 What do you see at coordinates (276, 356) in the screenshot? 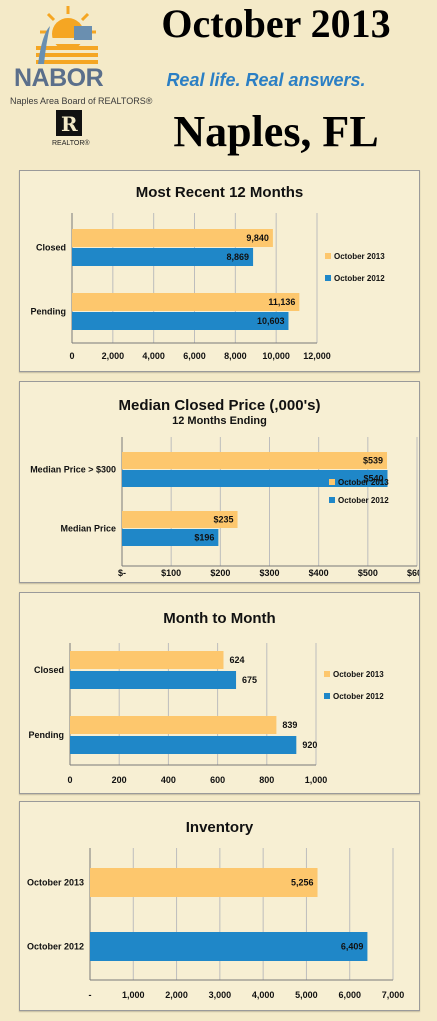
I see `x-tick-label: 10,000` at bounding box center [276, 356].